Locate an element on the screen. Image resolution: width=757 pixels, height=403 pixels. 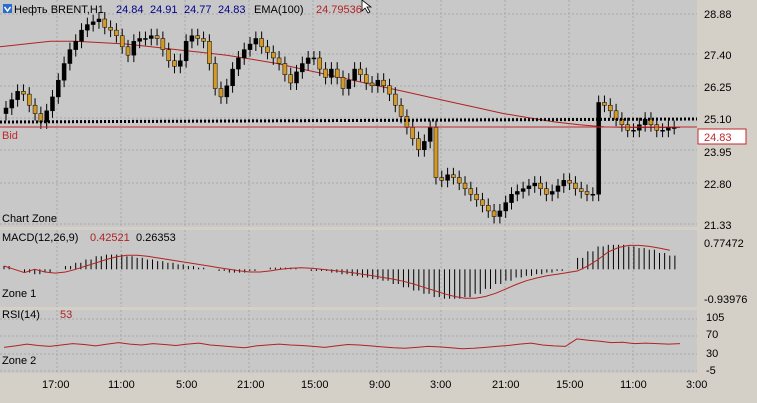
price-tick: 27.40 is located at coordinates (718, 56).